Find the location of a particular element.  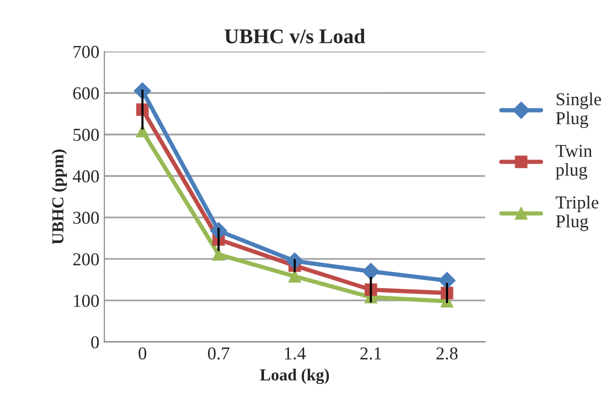

y-tick-label: 300 is located at coordinates (86, 218).